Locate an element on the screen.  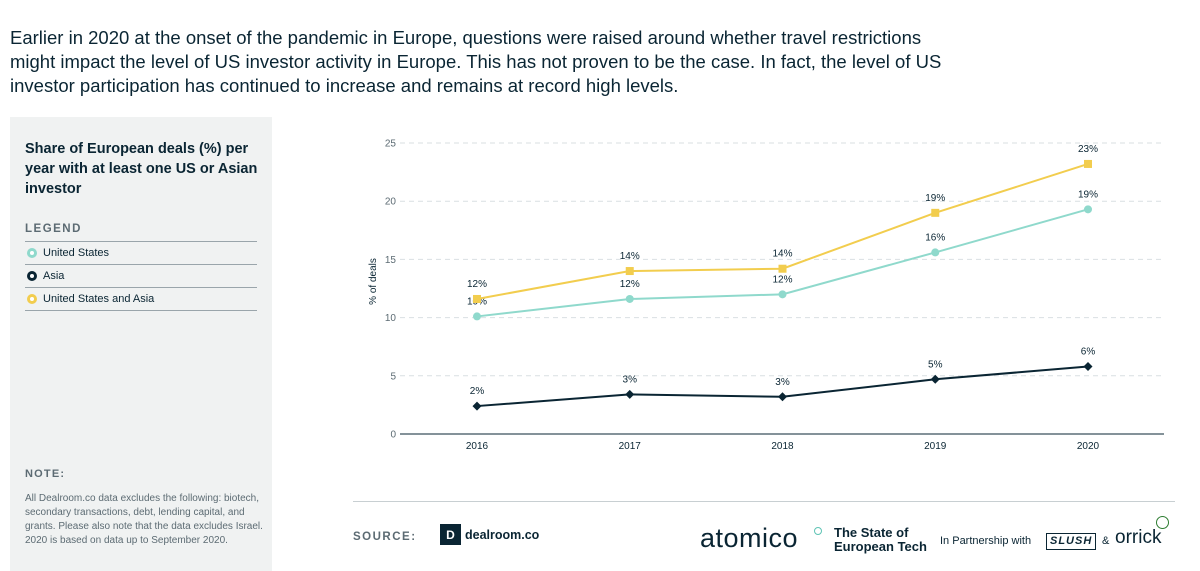
legend-item-asia: Asia is located at coordinates (141, 275).